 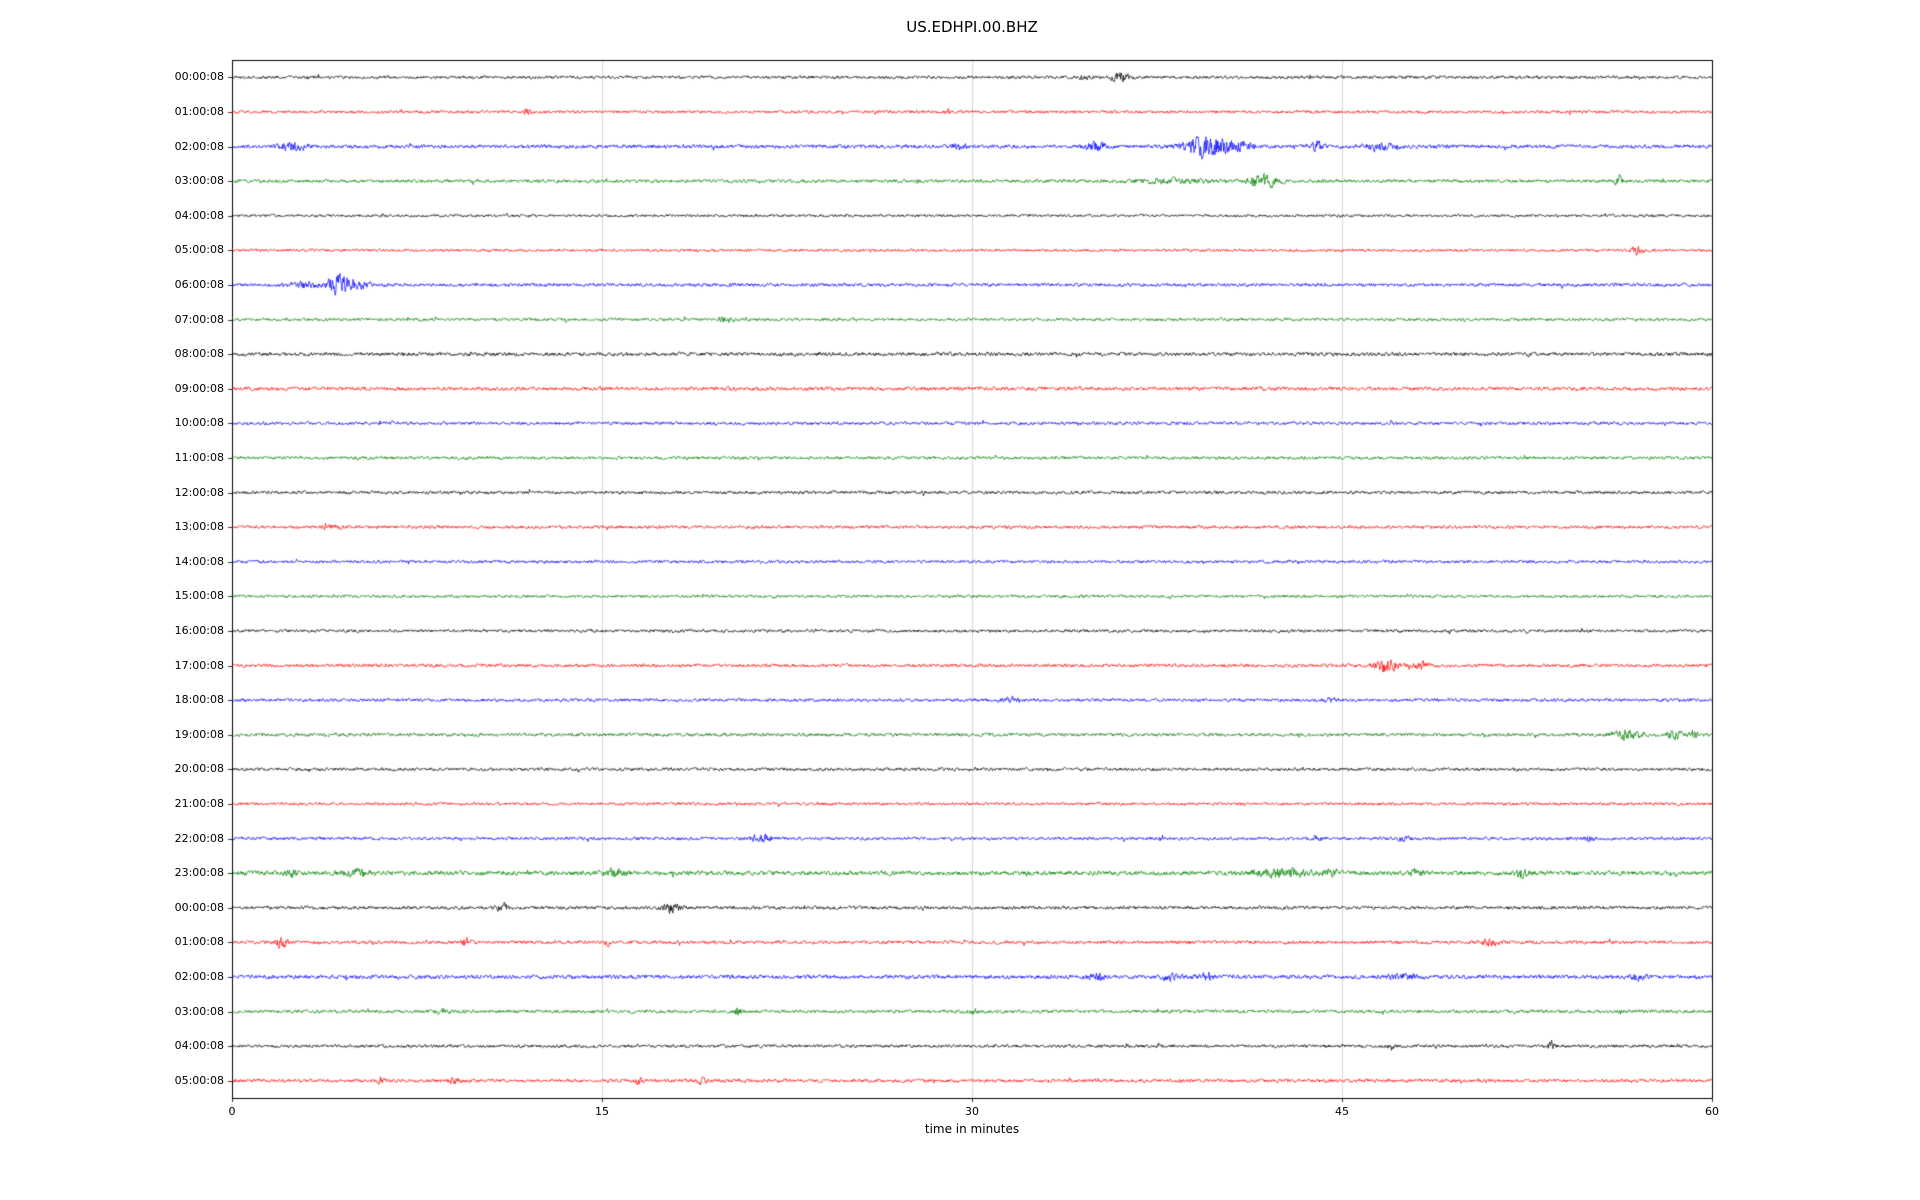 I want to click on row-label: 18:00:08, so click(x=199, y=700).